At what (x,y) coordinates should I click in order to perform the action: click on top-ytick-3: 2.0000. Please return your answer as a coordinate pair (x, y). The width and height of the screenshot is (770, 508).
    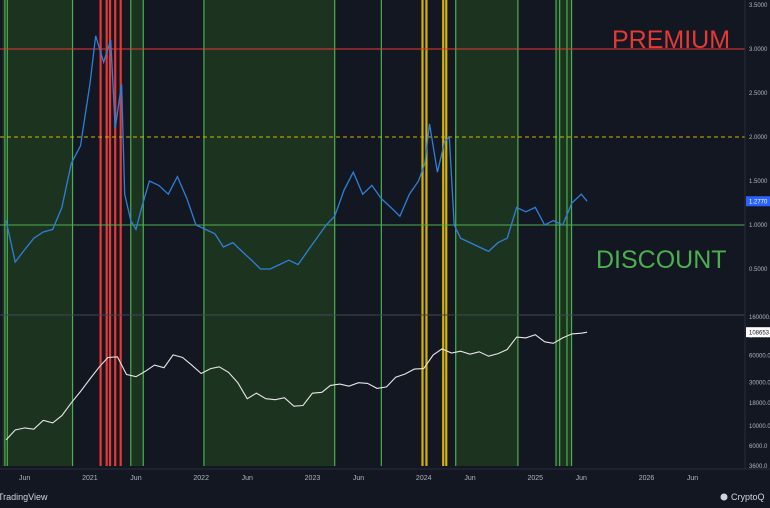
    Looking at the image, I should click on (758, 138).